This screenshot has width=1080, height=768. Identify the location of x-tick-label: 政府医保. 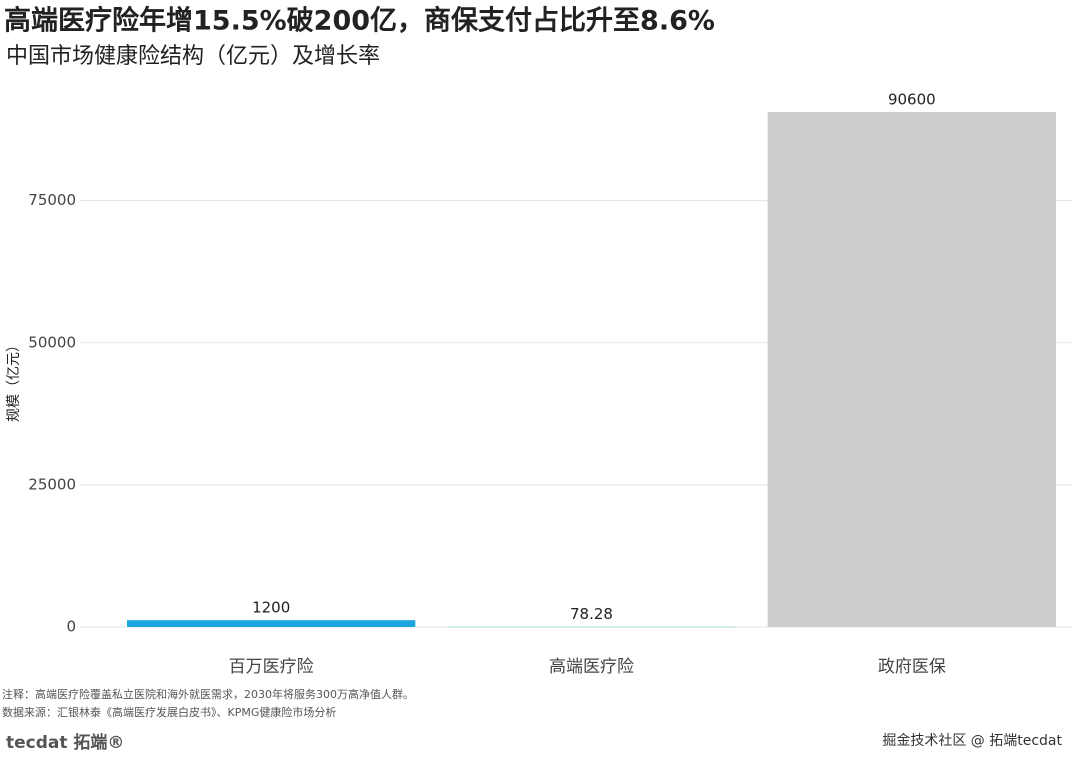
(912, 667).